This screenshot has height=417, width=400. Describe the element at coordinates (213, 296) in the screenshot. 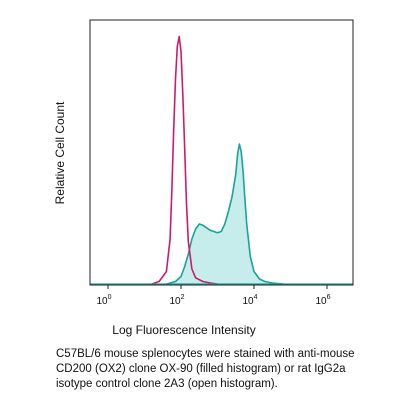

I see `x-tick-labels: 10⁰ 10² 10⁴ 10⁶` at that location.